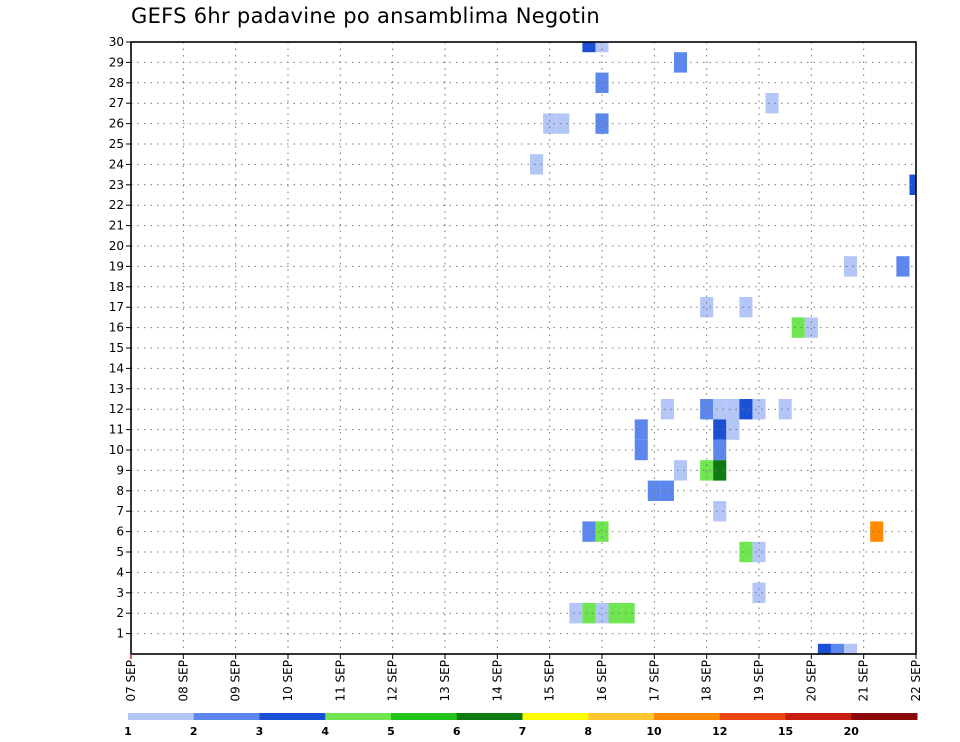 The width and height of the screenshot is (960, 742). Describe the element at coordinates (116, 103) in the screenshot. I see `y-tick-label: 27` at that location.